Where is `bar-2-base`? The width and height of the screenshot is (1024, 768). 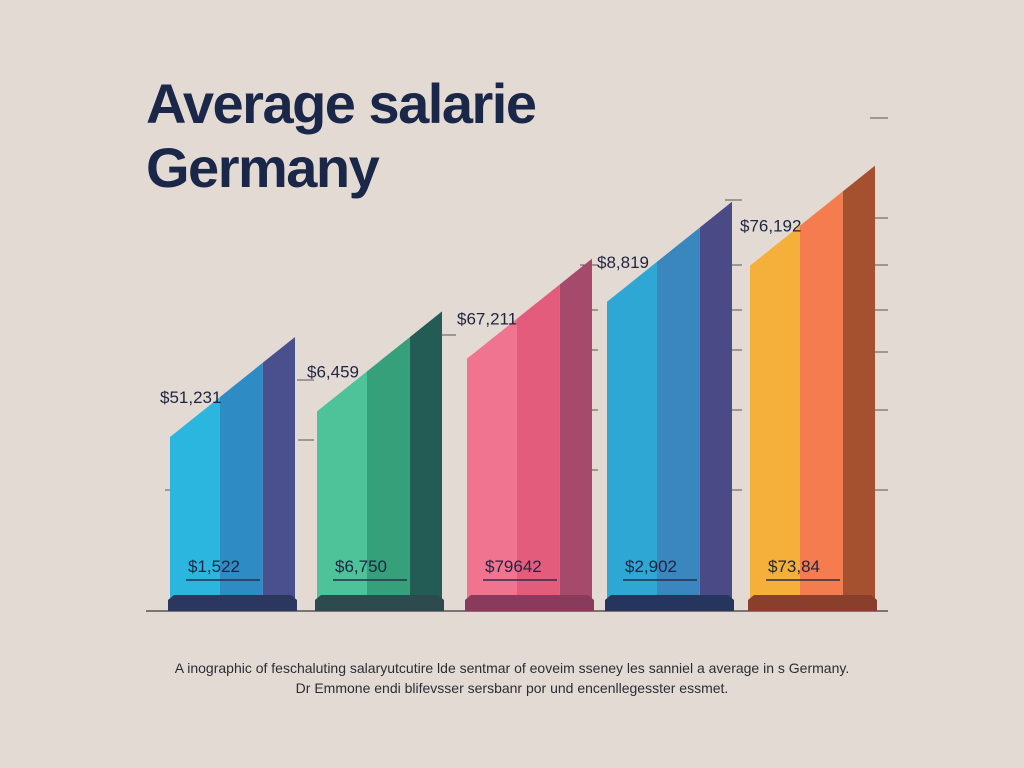 bar-2-base is located at coordinates (379, 603).